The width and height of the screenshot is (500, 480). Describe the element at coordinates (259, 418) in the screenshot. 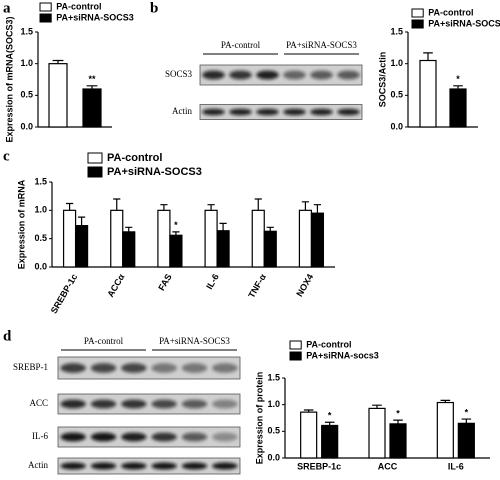

I see `y-axis-label: Expression of protein` at that location.